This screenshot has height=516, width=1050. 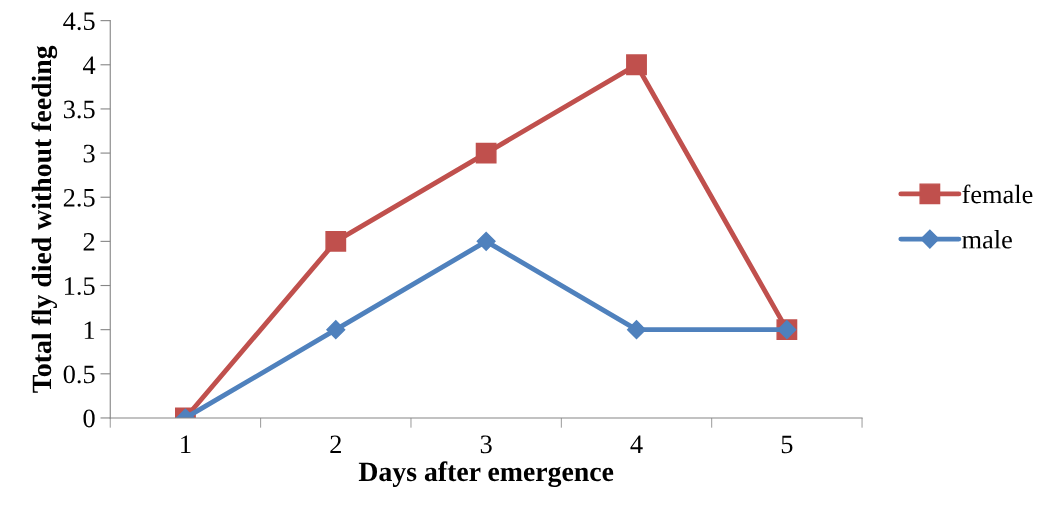 I want to click on y-tick-label: 2.5, so click(x=79, y=197).